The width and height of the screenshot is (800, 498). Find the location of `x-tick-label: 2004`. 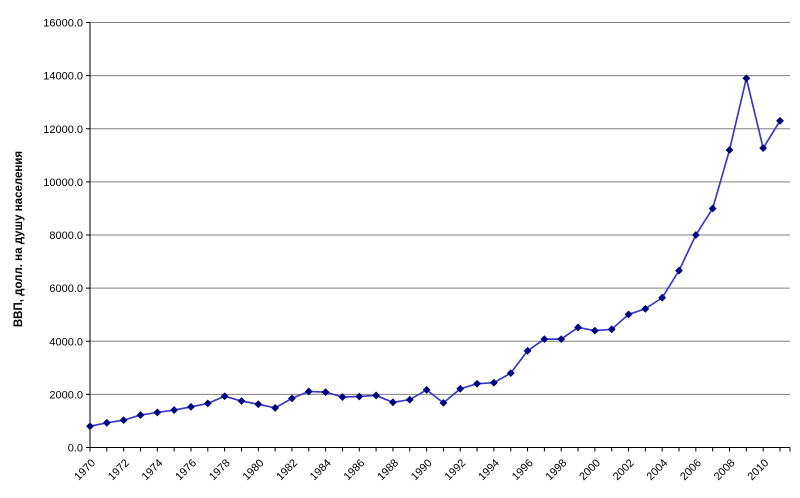

x-tick-label: 2004 is located at coordinates (658, 470).